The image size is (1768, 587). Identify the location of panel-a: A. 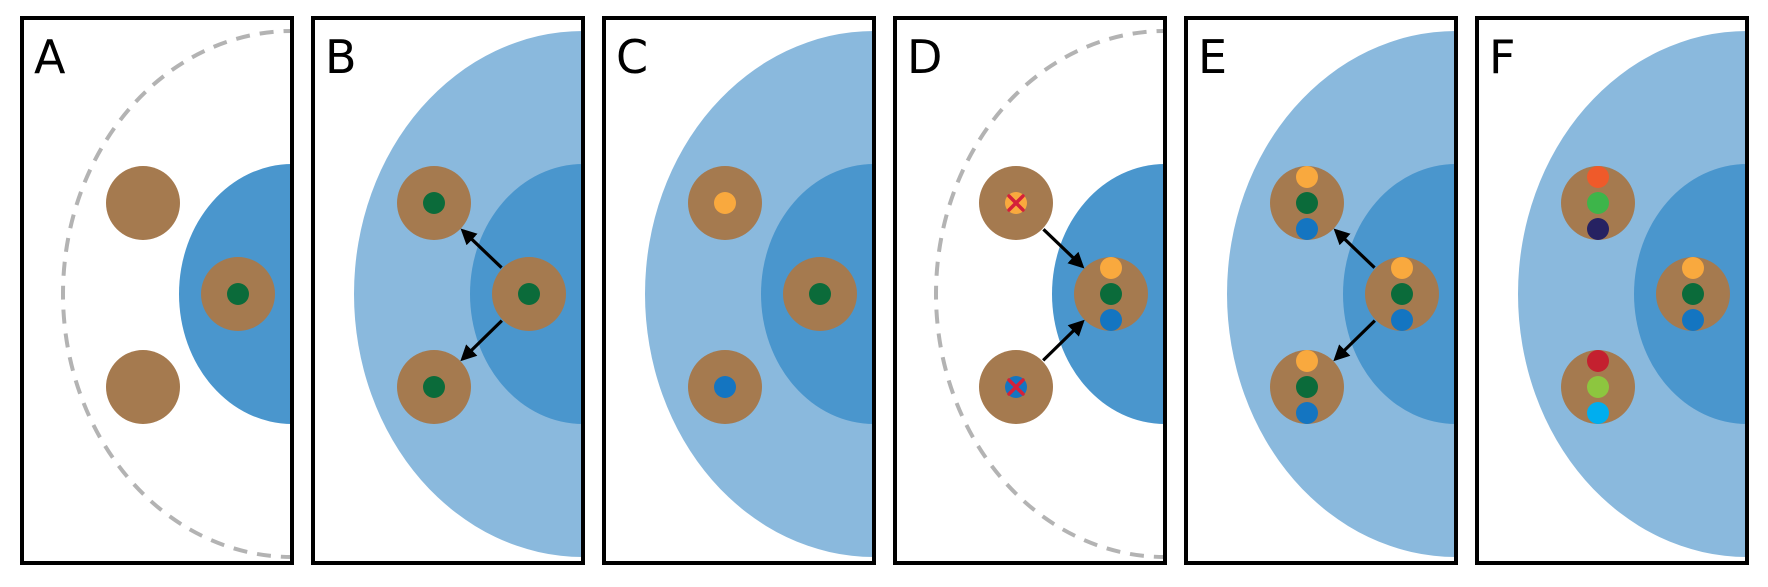
(157, 290).